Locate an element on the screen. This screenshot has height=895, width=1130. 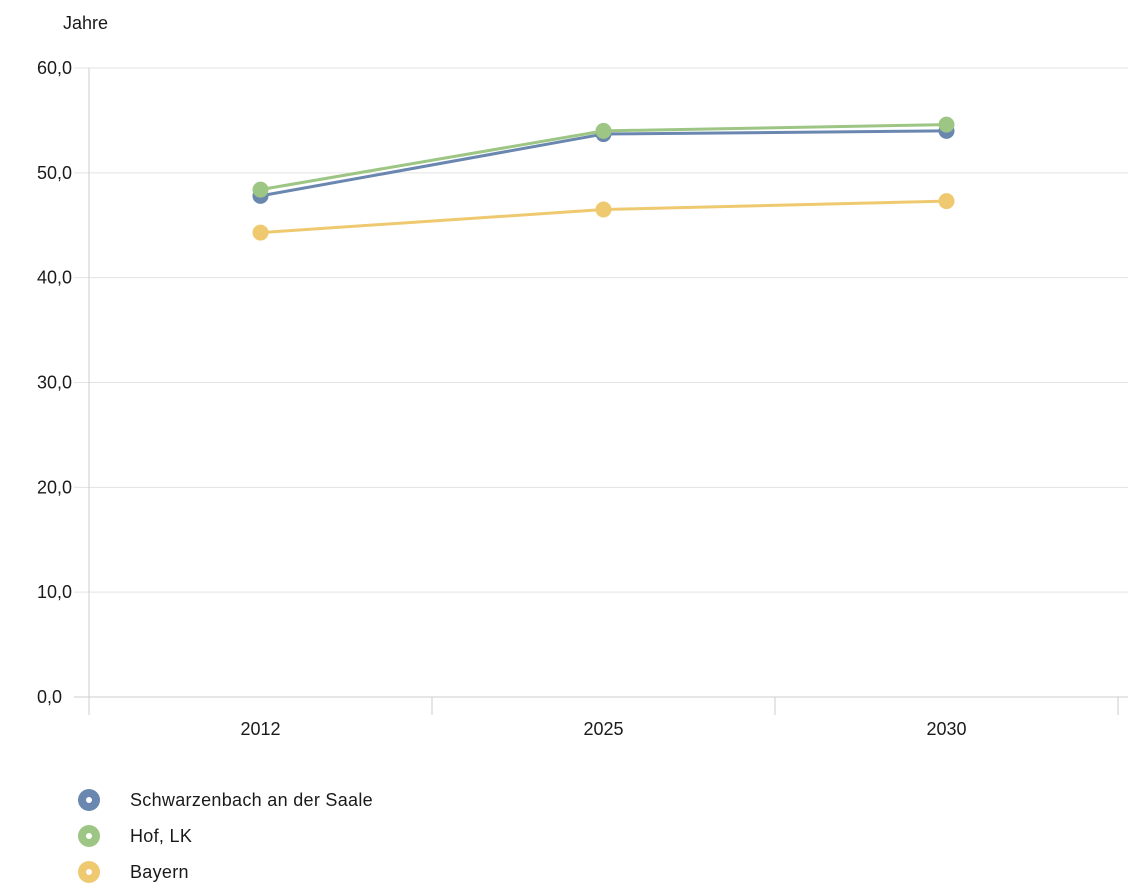
y-tick-label: 30,0 is located at coordinates (54, 383).